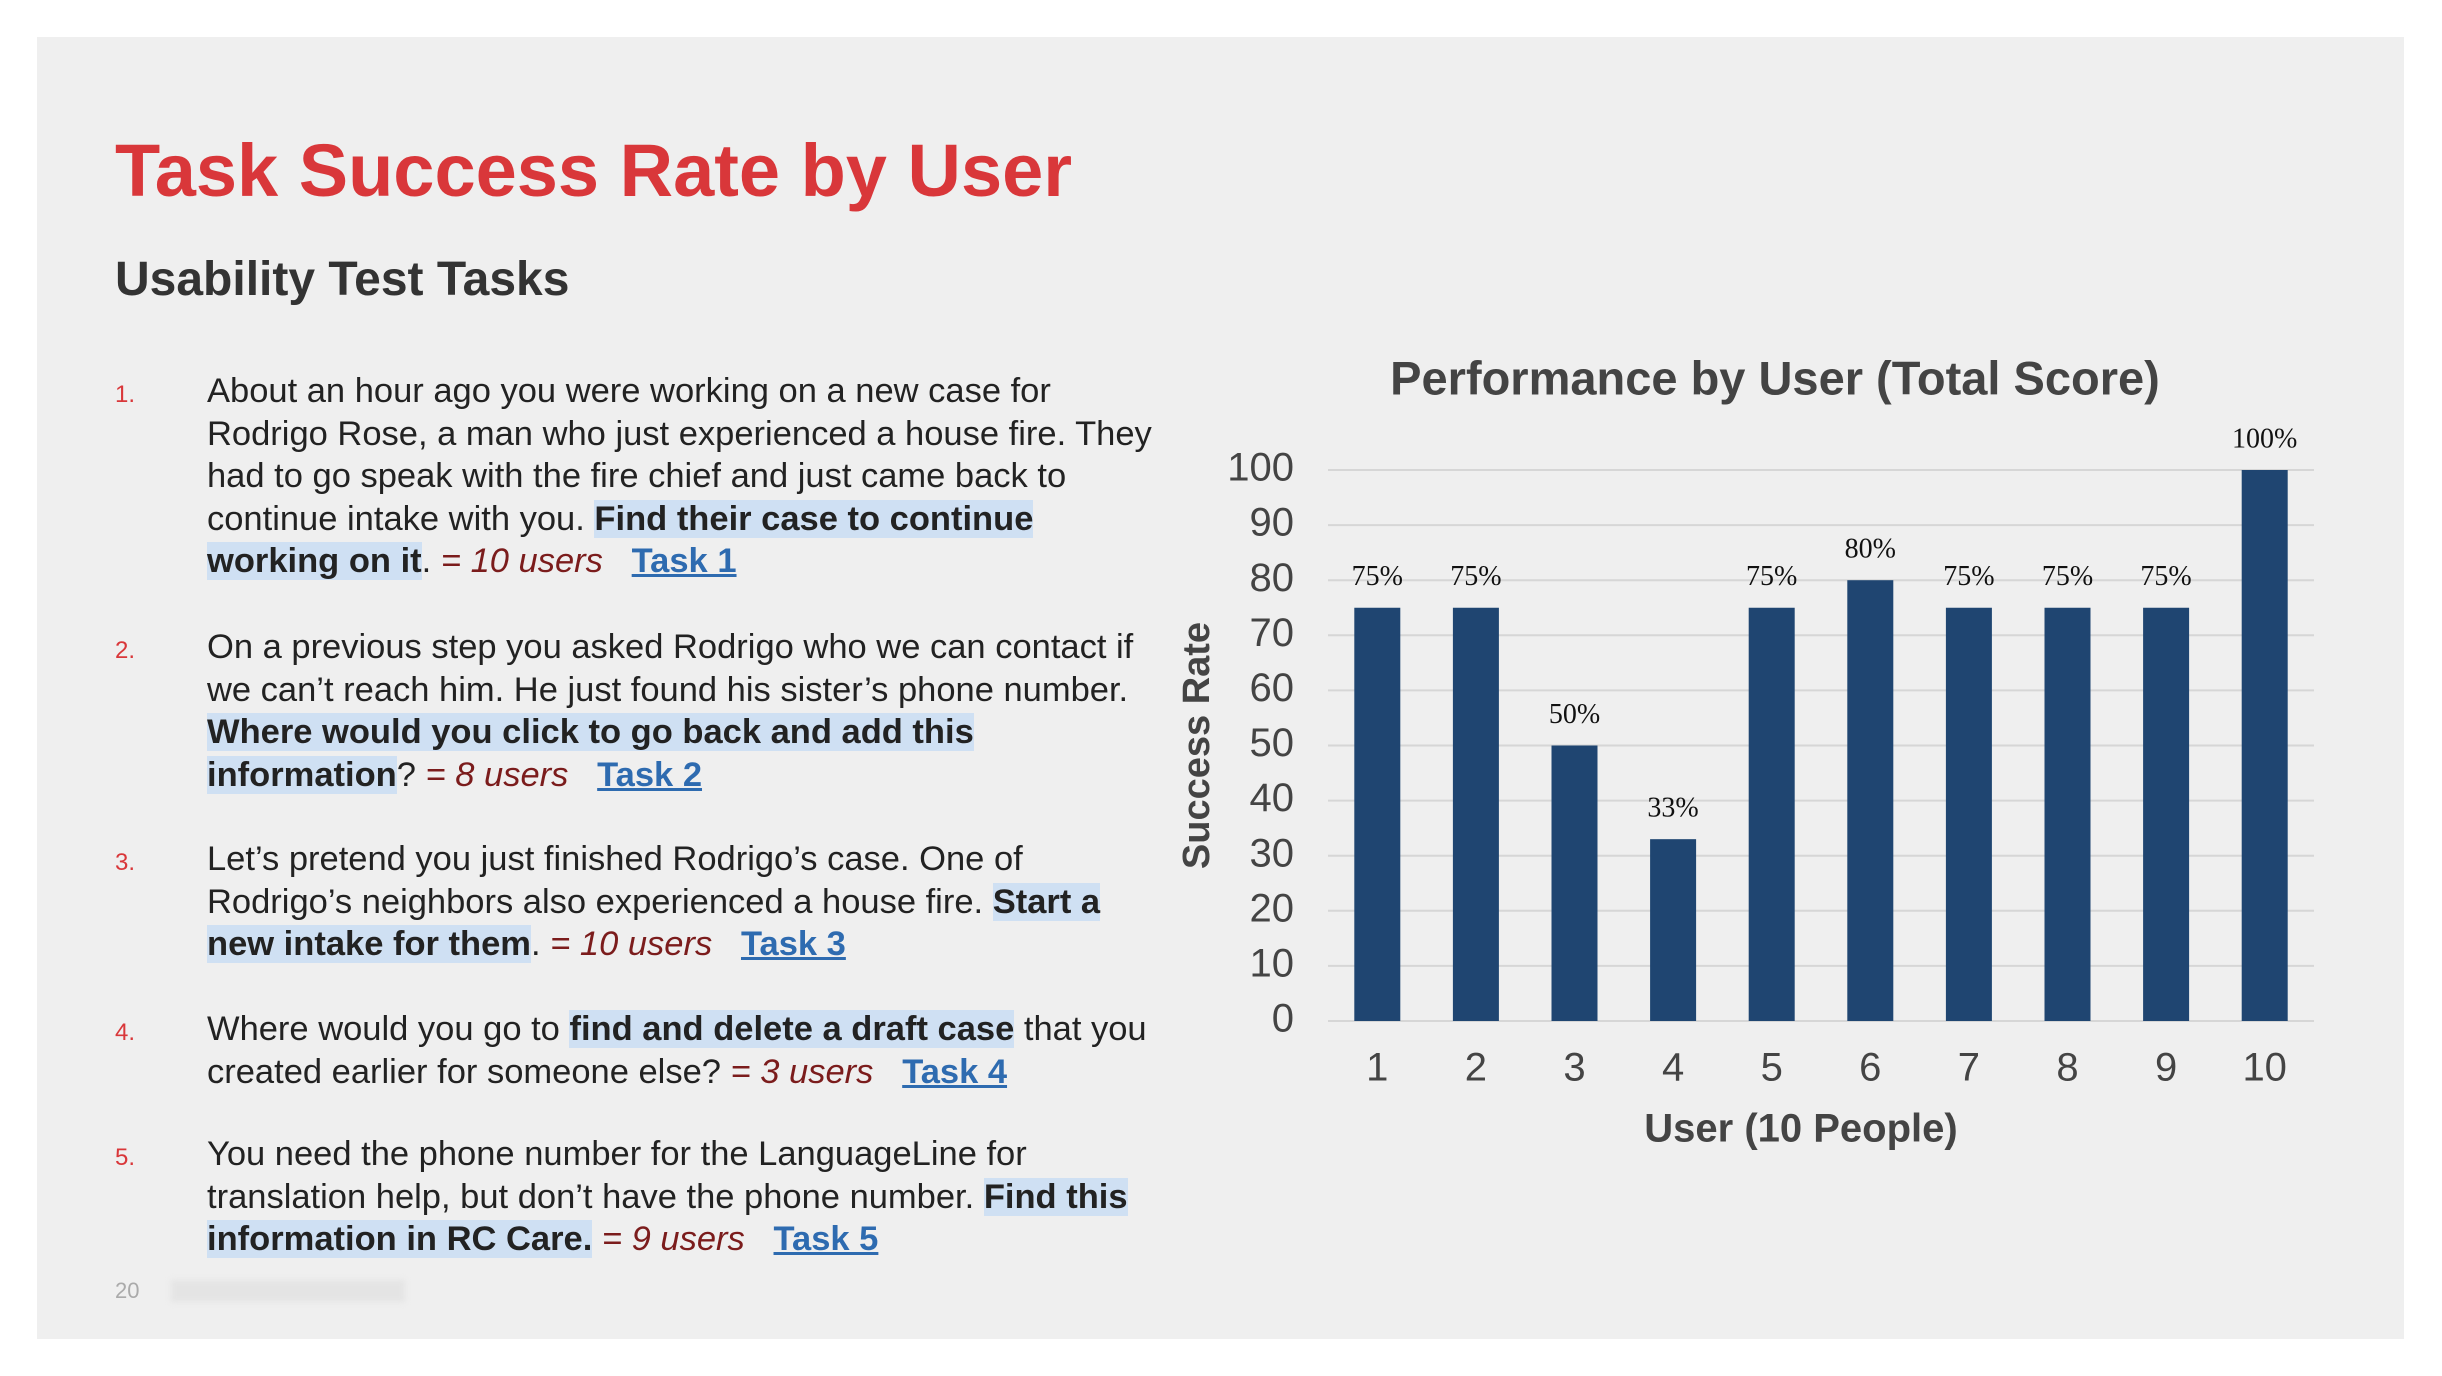 The width and height of the screenshot is (2442, 1376). I want to click on y-tick-label: 20, so click(1272, 908).